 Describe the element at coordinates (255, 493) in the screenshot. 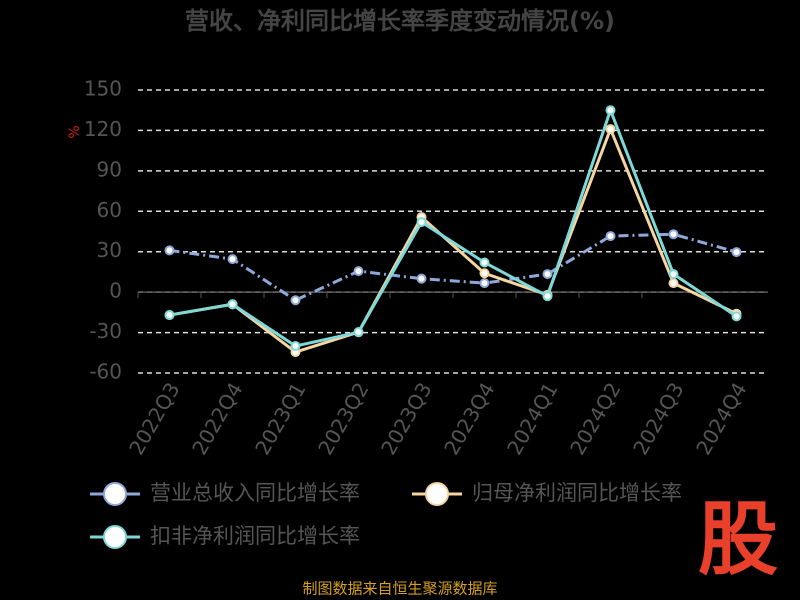

I see `legend-label: 营业总收入同比增长率` at that location.